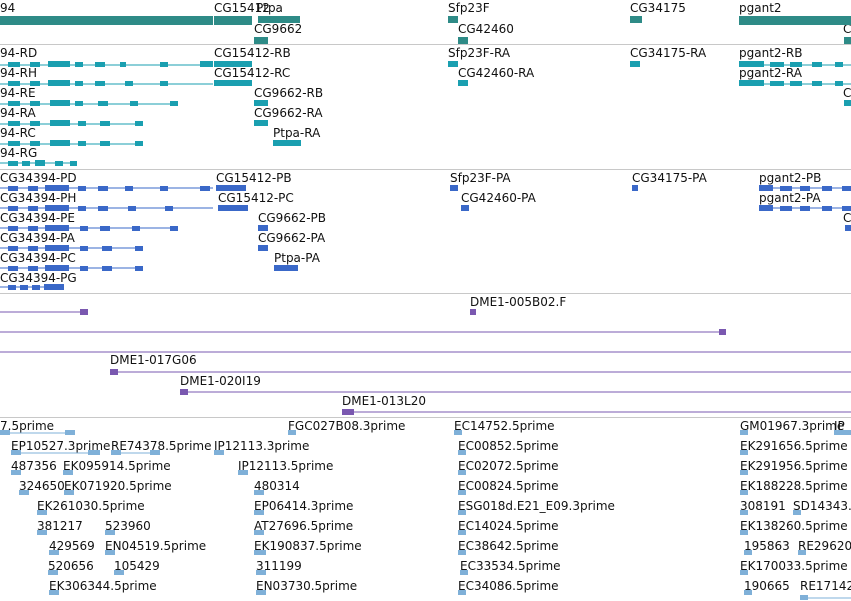 The image size is (851, 601). What do you see at coordinates (61, 446) in the screenshot?
I see `feature-label: EP10527.3prime` at bounding box center [61, 446].